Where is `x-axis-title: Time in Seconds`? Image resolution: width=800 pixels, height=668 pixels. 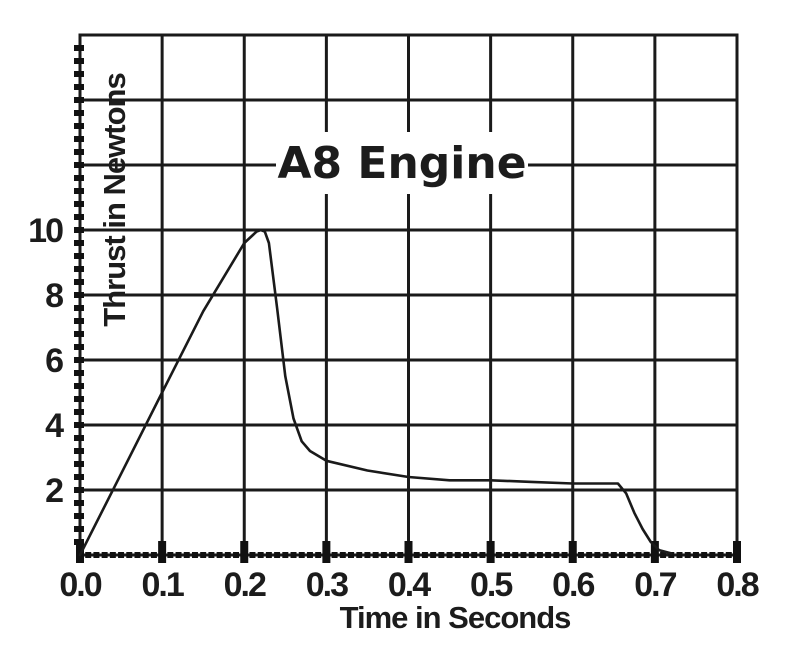 x-axis-title: Time in Seconds is located at coordinates (455, 617).